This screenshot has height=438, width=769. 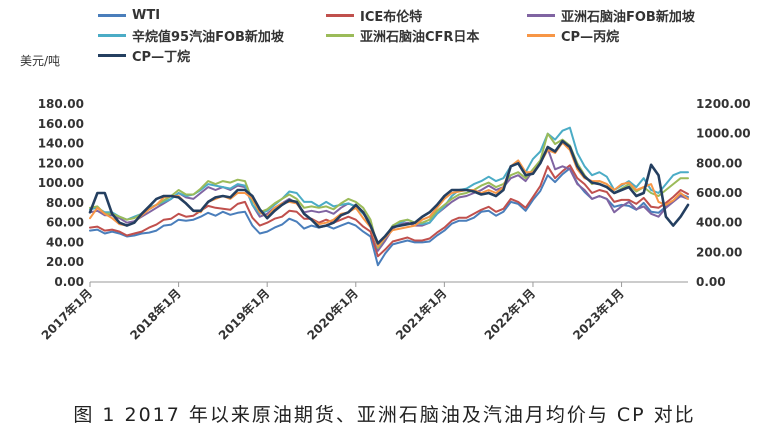 What do you see at coordinates (61, 163) in the screenshot?
I see `y-left-tick-label: 120.00` at bounding box center [61, 163].